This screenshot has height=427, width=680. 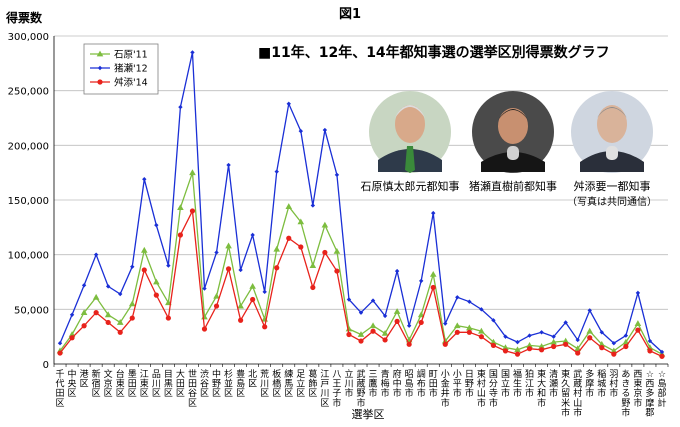 What do you see at coordinates (120, 383) in the screenshot?
I see `x-tick-label: 台東区` at bounding box center [120, 383].